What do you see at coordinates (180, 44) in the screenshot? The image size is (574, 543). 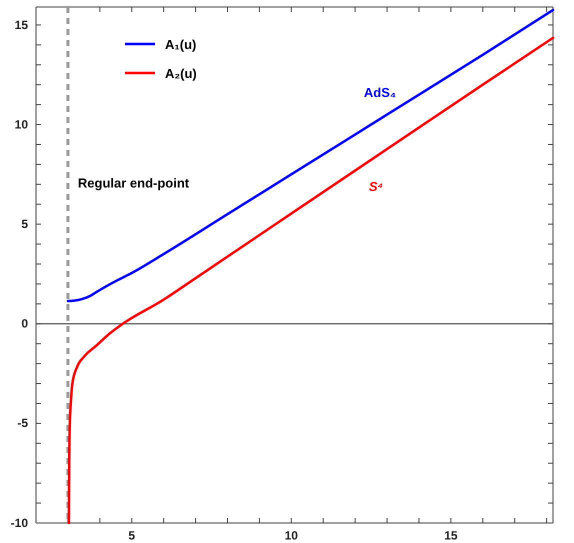 I see `legend-label: A₁(u)` at bounding box center [180, 44].